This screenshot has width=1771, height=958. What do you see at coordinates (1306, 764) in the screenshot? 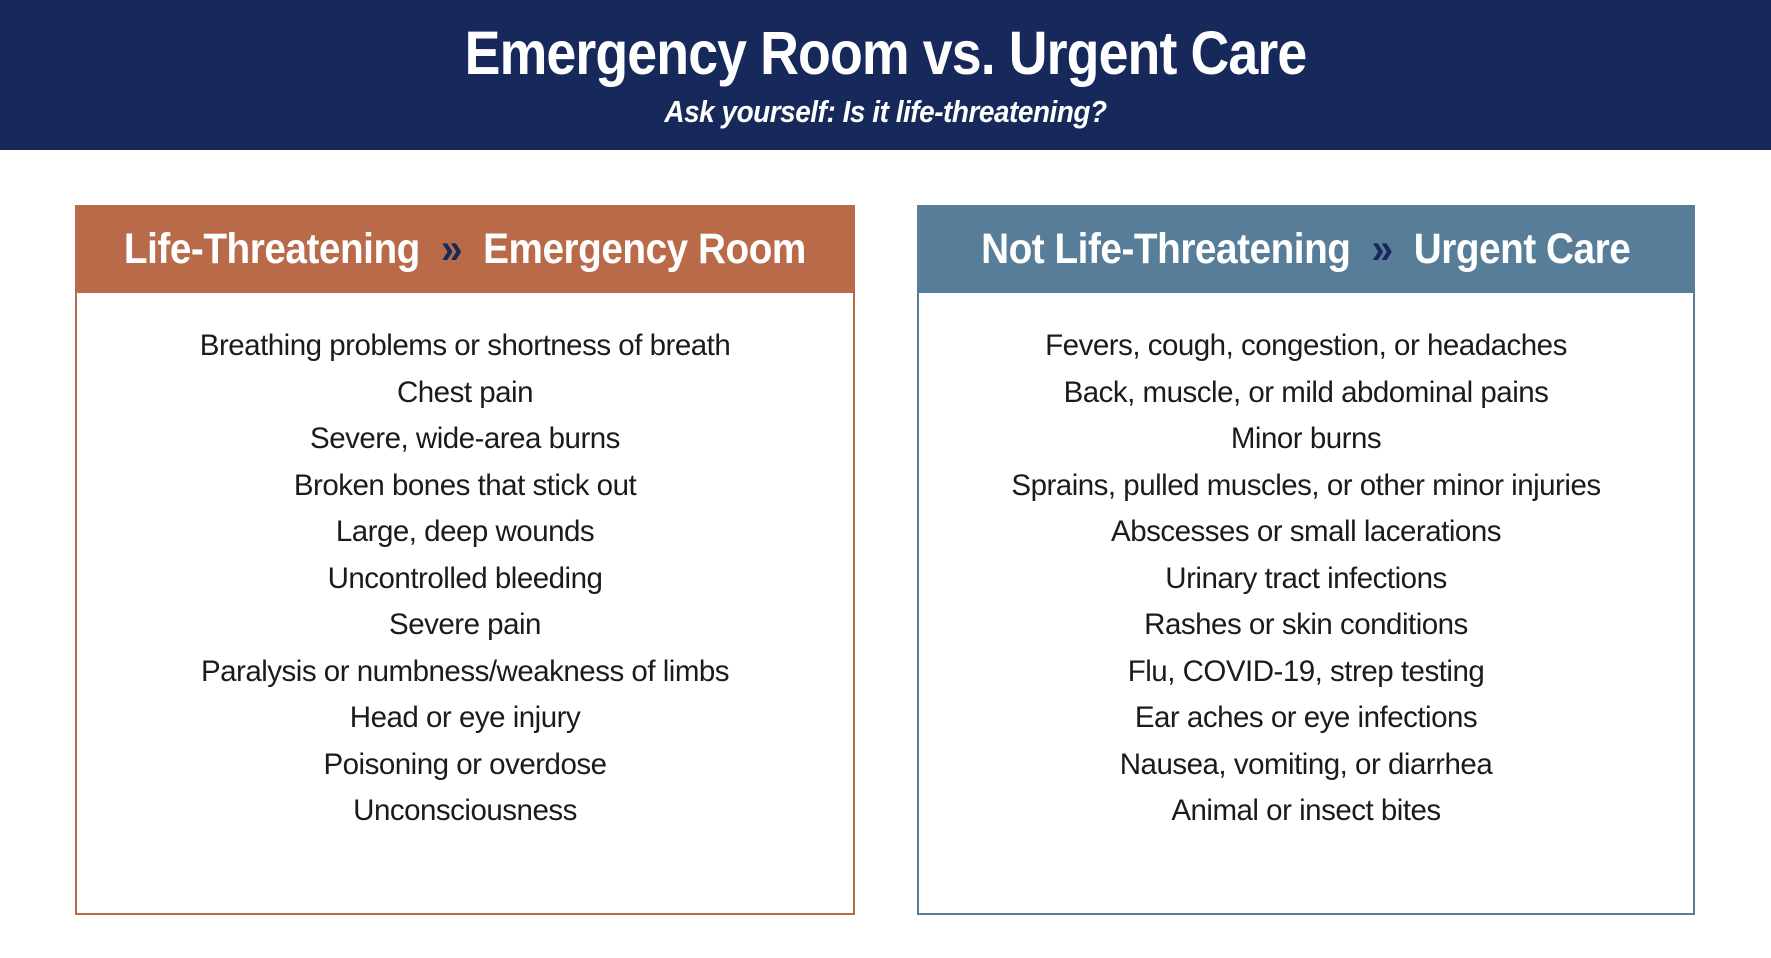
I see `list-item: Nausea, vomiting, or diarrhea` at bounding box center [1306, 764].